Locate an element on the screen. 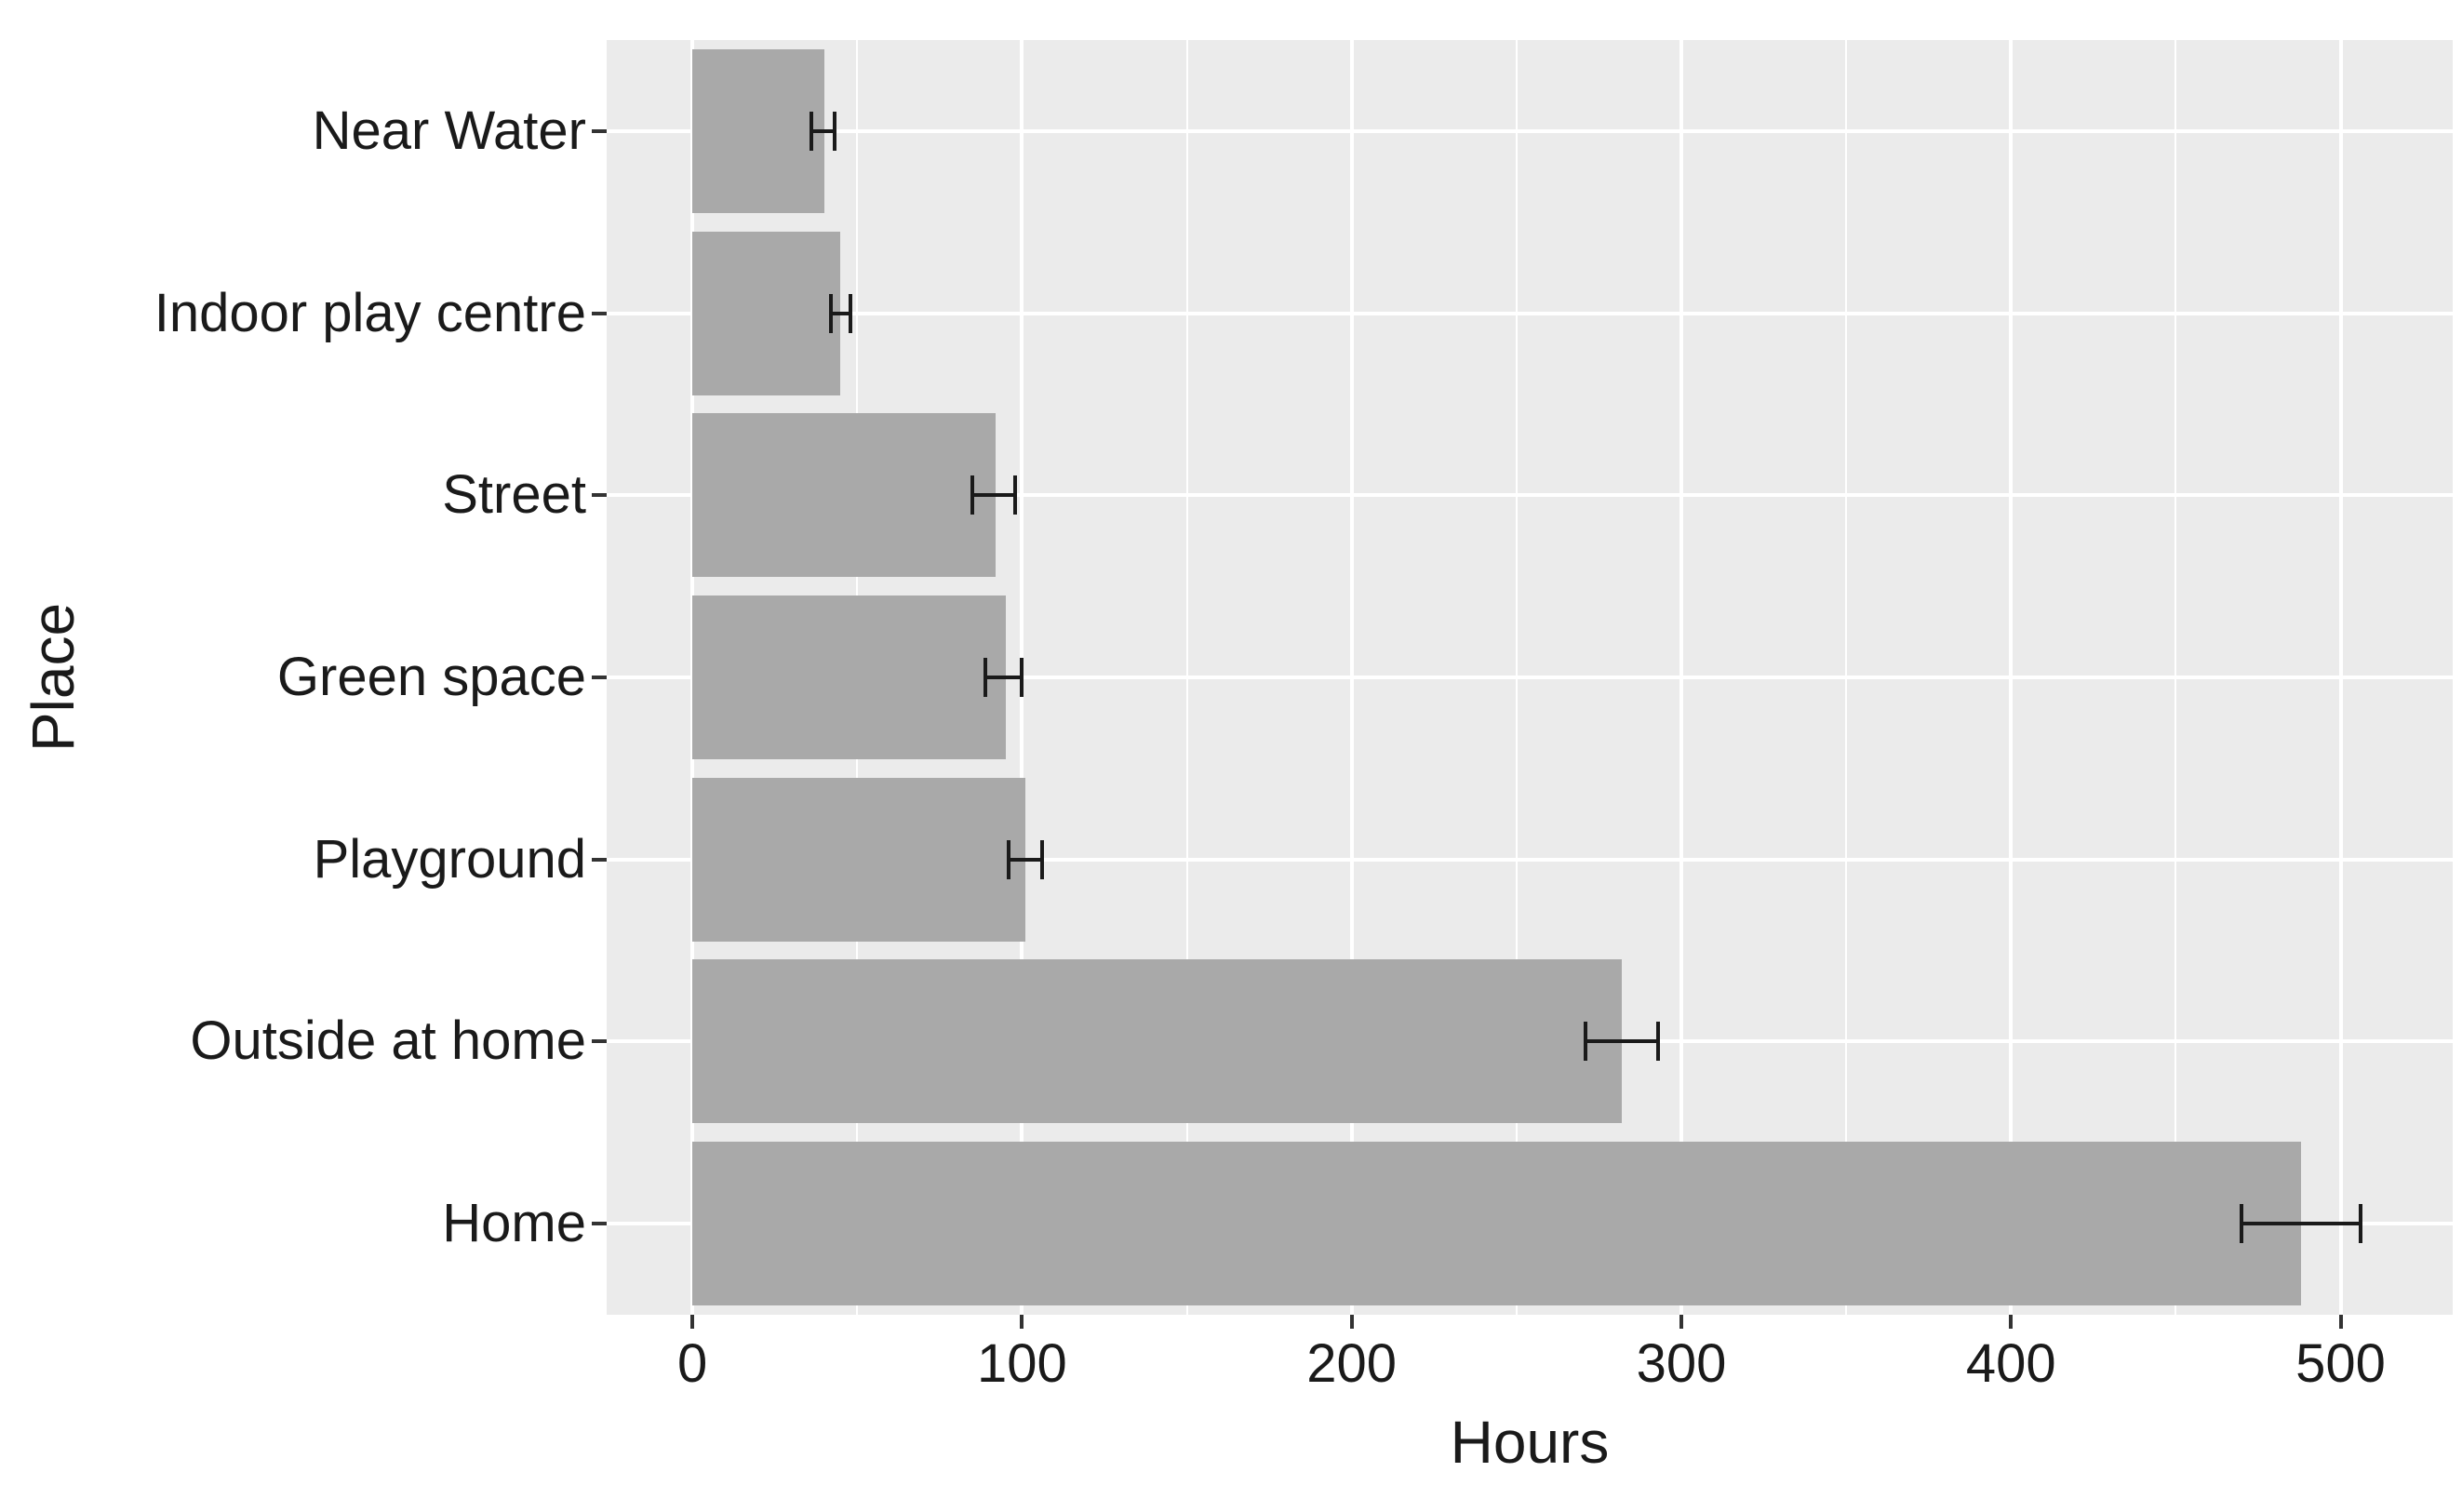 Image resolution: width=2462 pixels, height=1512 pixels. gridline-y-green-space is located at coordinates (1530, 677).